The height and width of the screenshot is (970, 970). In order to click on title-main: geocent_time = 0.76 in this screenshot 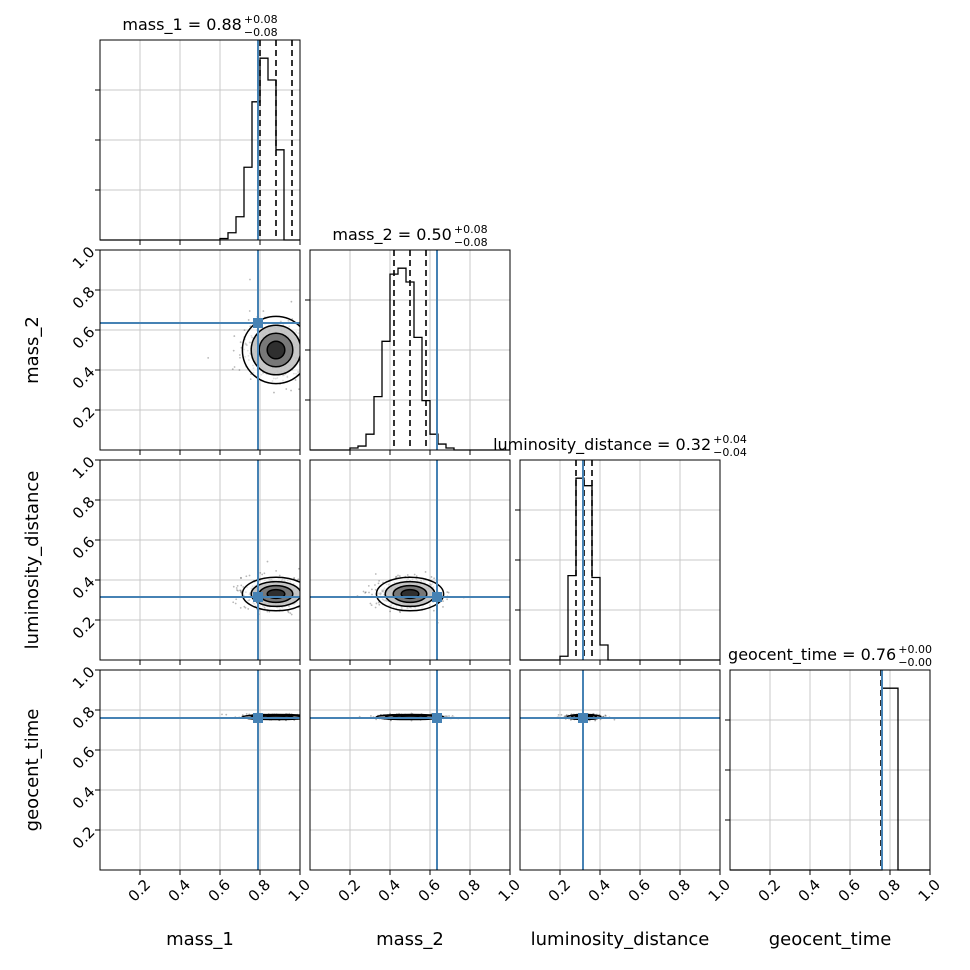, I will do `click(812, 655)`.